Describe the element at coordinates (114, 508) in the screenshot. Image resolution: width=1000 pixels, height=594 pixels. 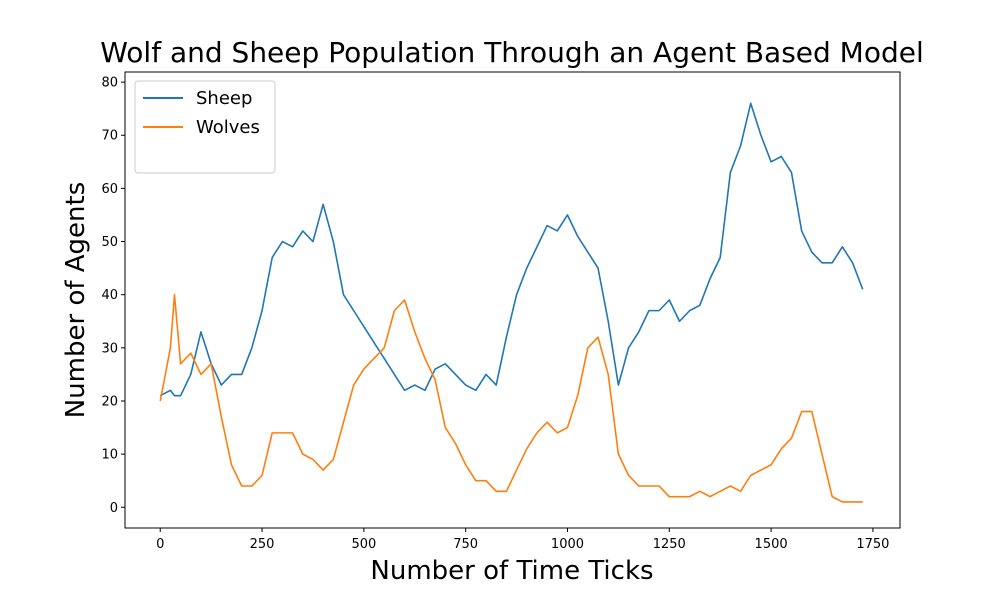
I see `y-tick-label: 0` at that location.